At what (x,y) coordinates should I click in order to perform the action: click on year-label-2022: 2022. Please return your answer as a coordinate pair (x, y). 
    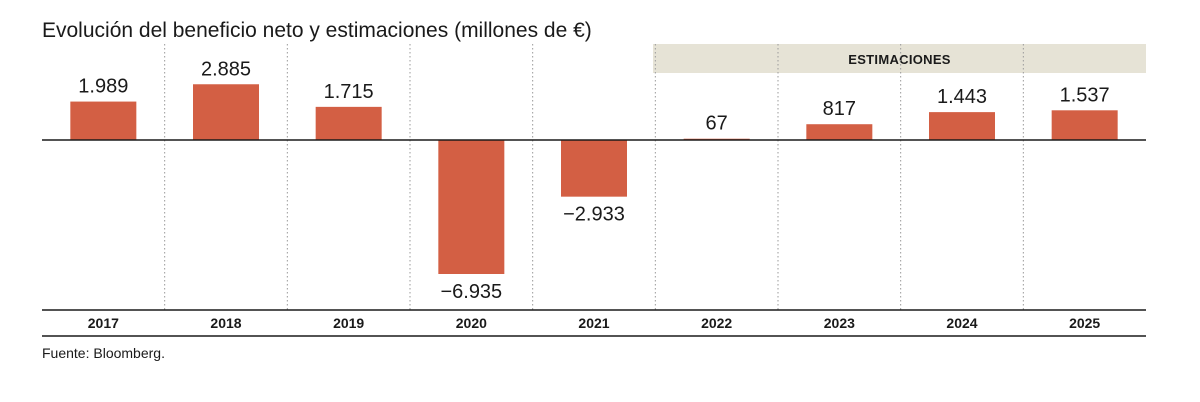
    Looking at the image, I should click on (716, 323).